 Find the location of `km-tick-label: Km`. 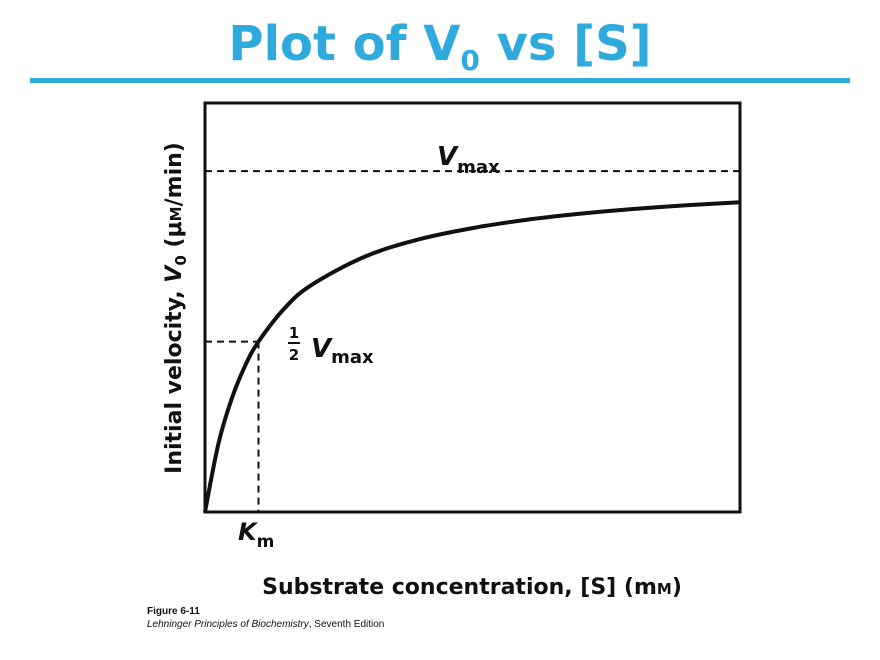

km-tick-label: Km is located at coordinates (256, 535).